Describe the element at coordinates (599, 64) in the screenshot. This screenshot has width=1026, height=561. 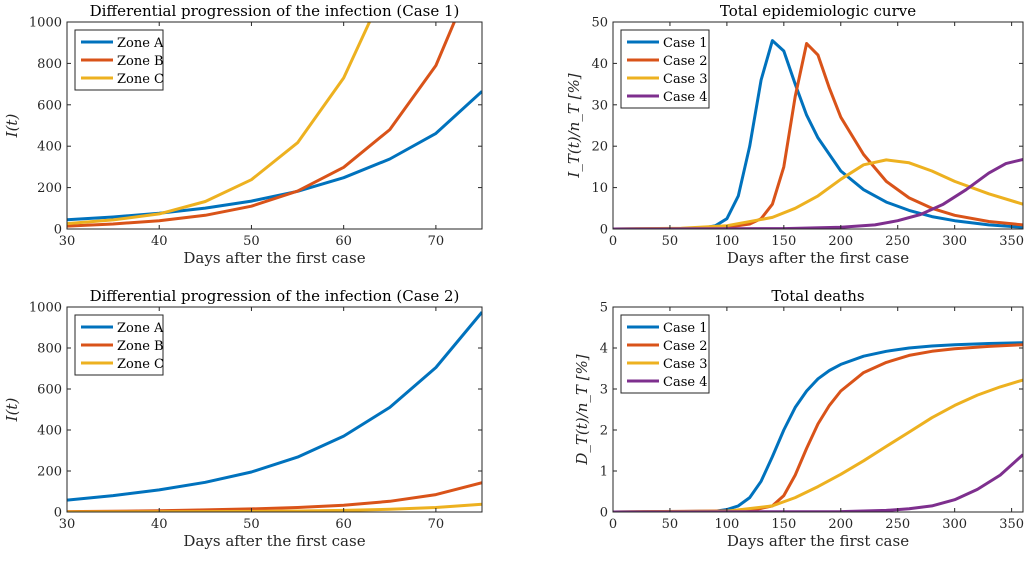
I see `y-tick-label: 40` at that location.